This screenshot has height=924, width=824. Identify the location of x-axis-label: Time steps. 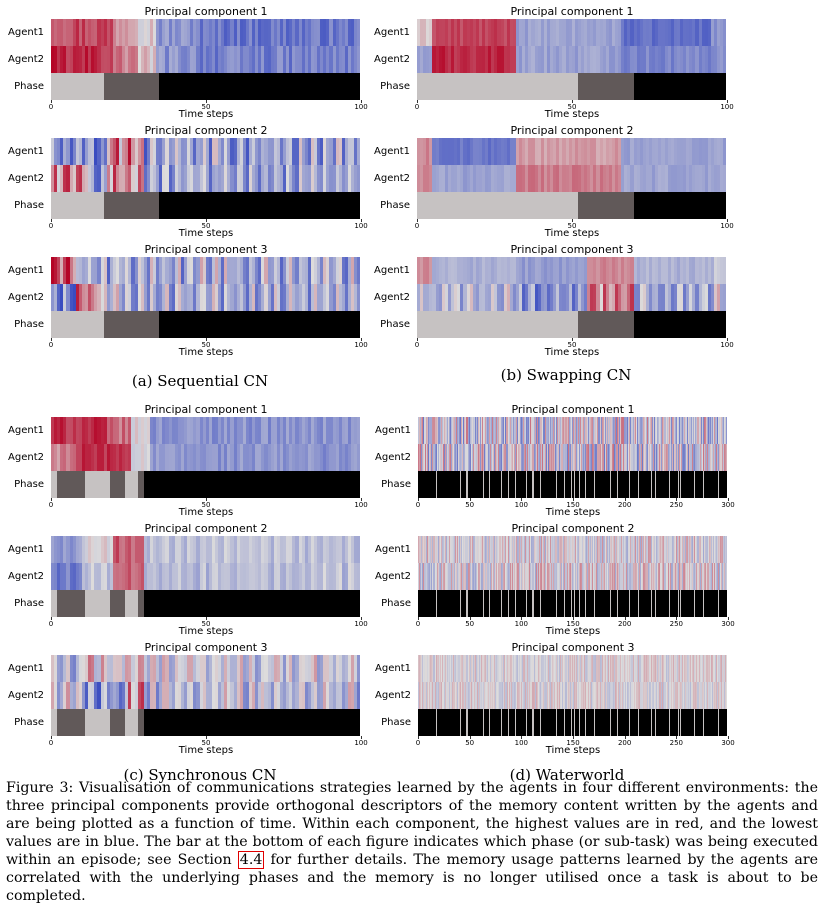
(206, 631).